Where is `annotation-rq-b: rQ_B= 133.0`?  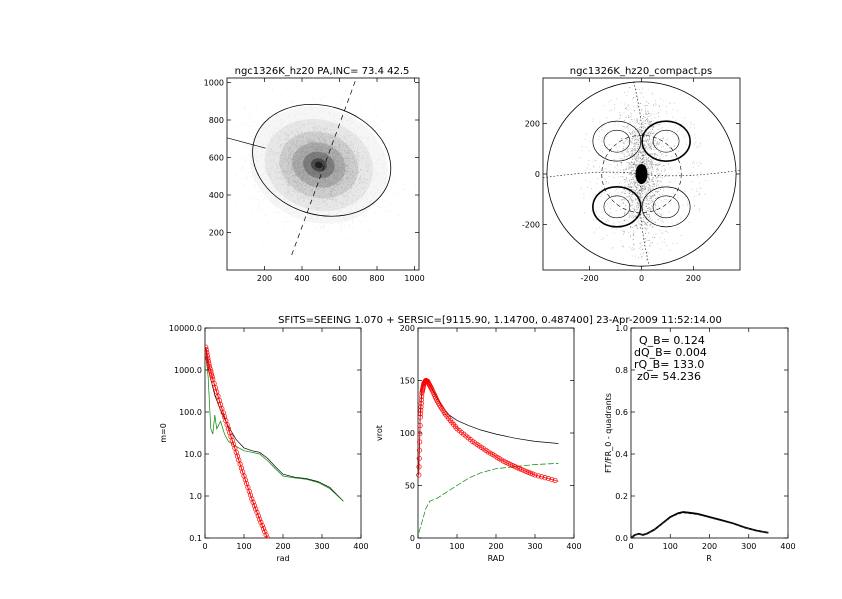 annotation-rq-b: rQ_B= 133.0 is located at coordinates (669, 364).